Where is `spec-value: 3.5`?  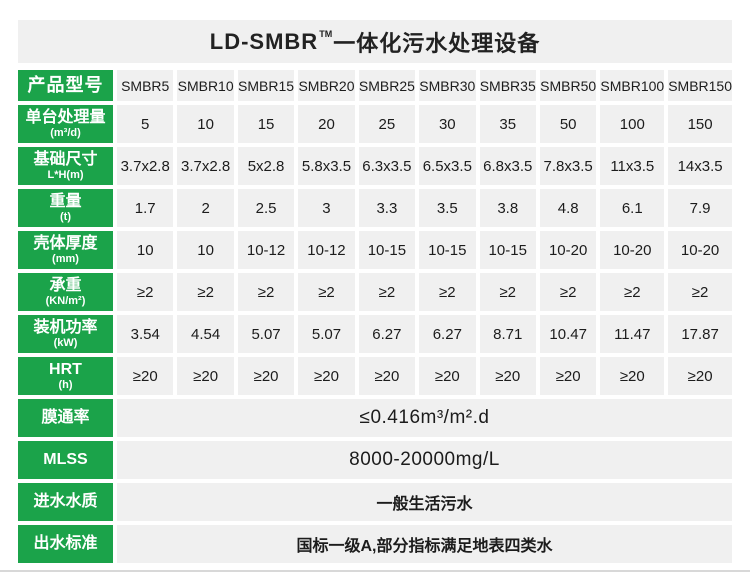
spec-value: 3.5 is located at coordinates (447, 208).